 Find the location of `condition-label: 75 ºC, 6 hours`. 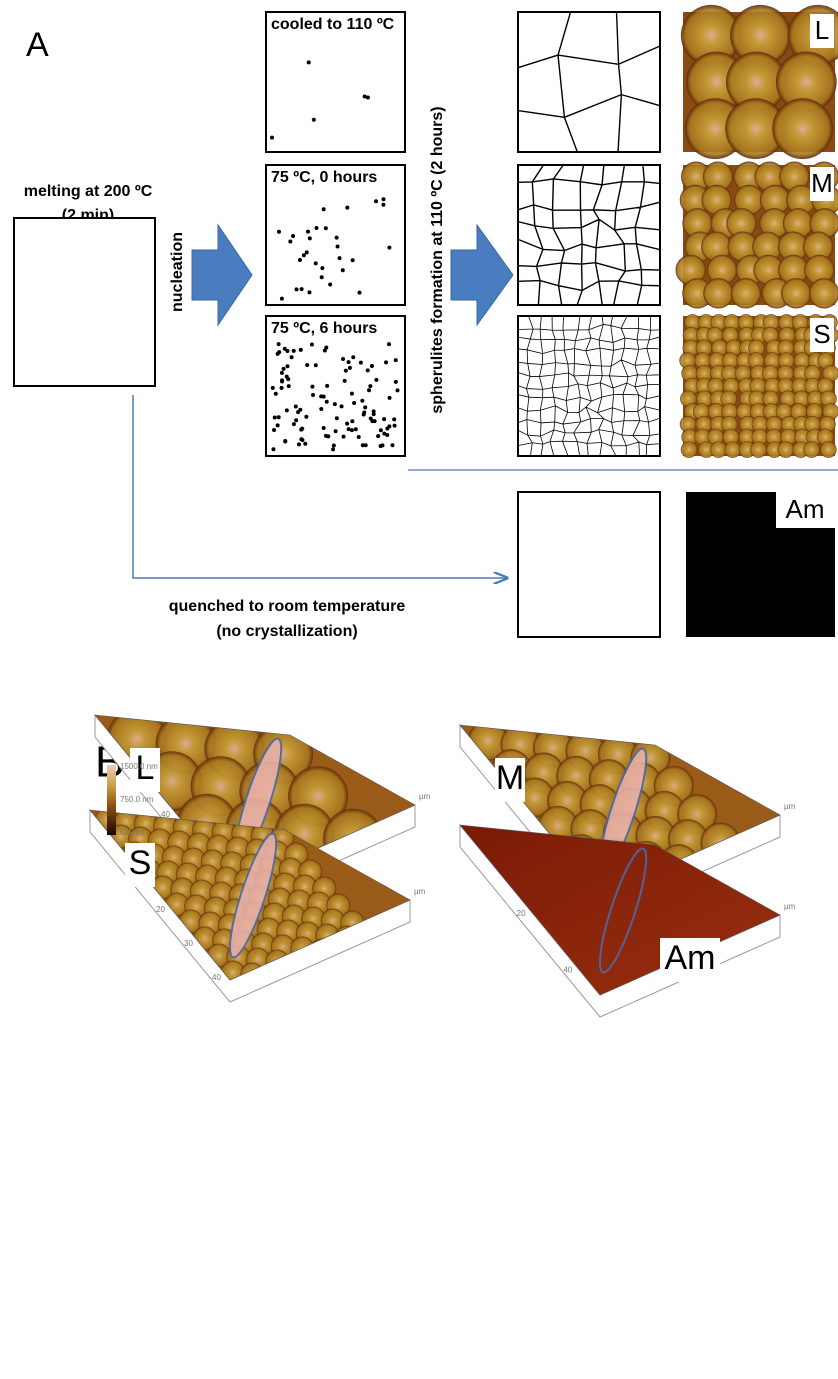

condition-label: 75 ºC, 6 hours is located at coordinates (324, 328).